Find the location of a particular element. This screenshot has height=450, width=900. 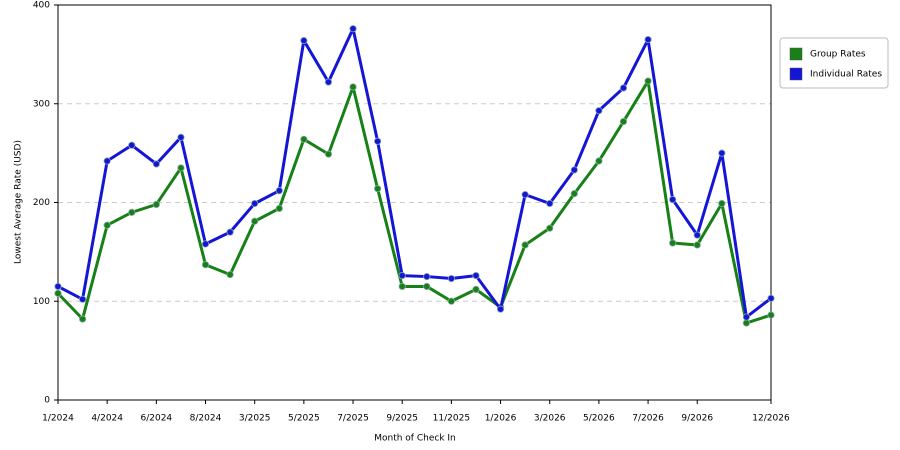

legend: Group Rates Individual Rates is located at coordinates (834, 63).